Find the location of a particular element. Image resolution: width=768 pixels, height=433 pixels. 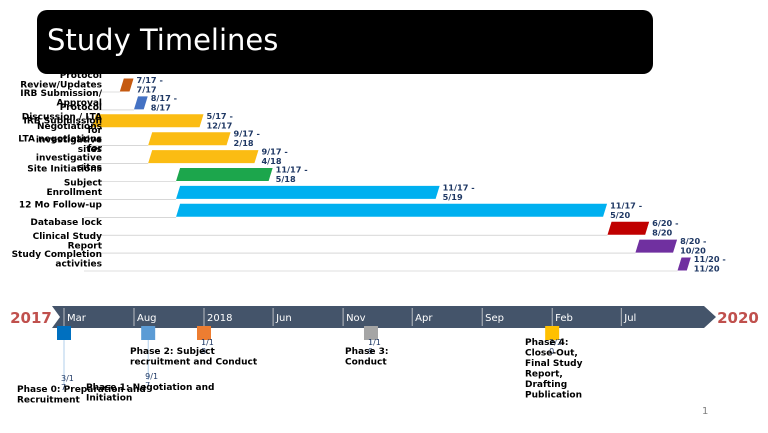

task-label: Clinical Study Report is located at coordinates (68, 242).